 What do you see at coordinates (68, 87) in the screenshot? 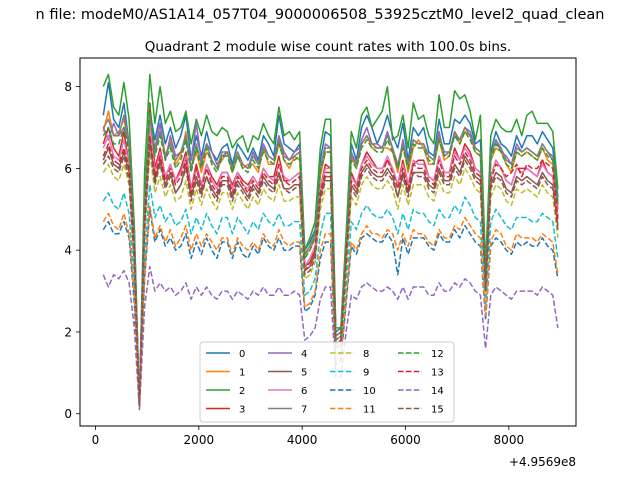
I see `y-tick-label: 8` at bounding box center [68, 87].